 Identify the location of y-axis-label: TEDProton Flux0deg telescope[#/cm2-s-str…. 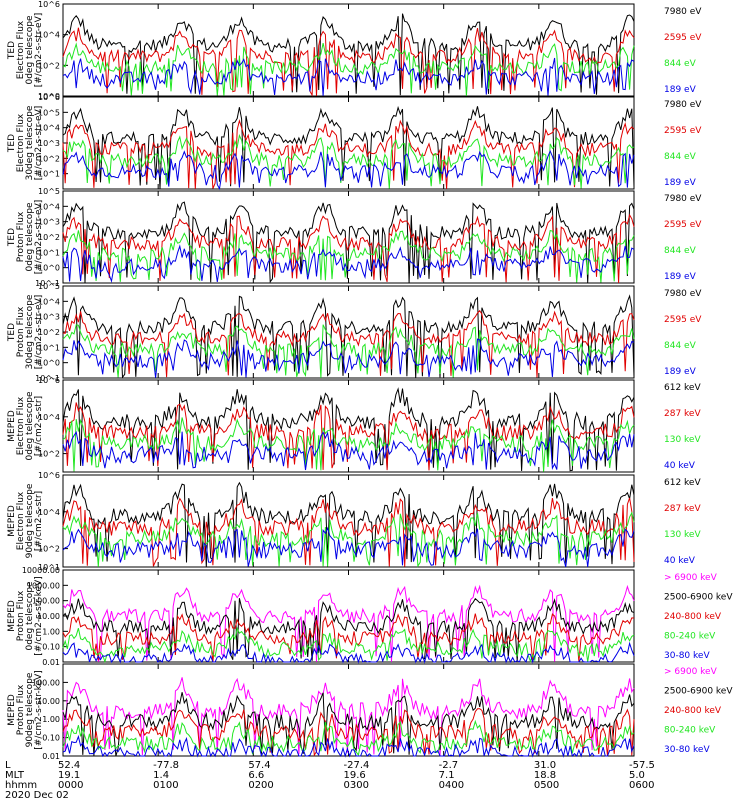
(25, 237).